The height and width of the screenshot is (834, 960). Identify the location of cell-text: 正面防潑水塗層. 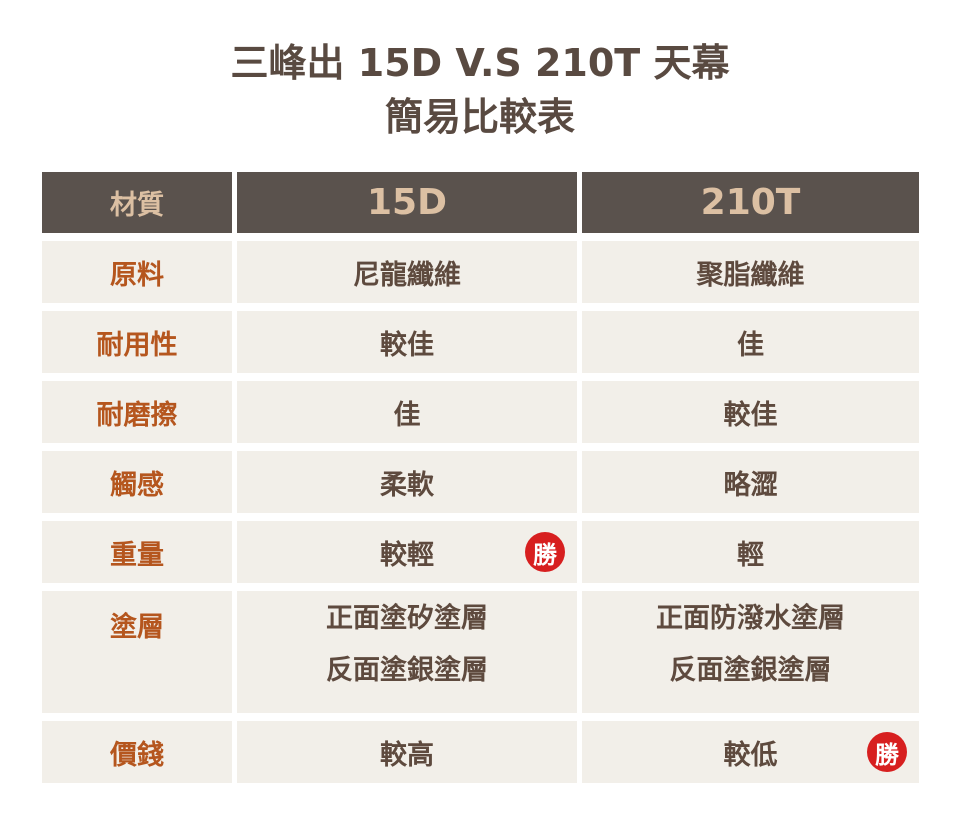
(750, 618).